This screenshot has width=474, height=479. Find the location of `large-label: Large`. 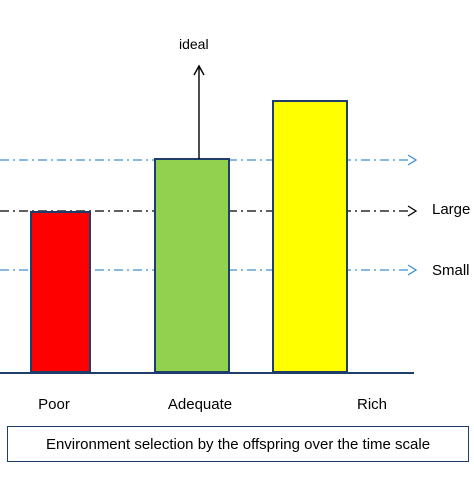

large-label: Large is located at coordinates (451, 209).